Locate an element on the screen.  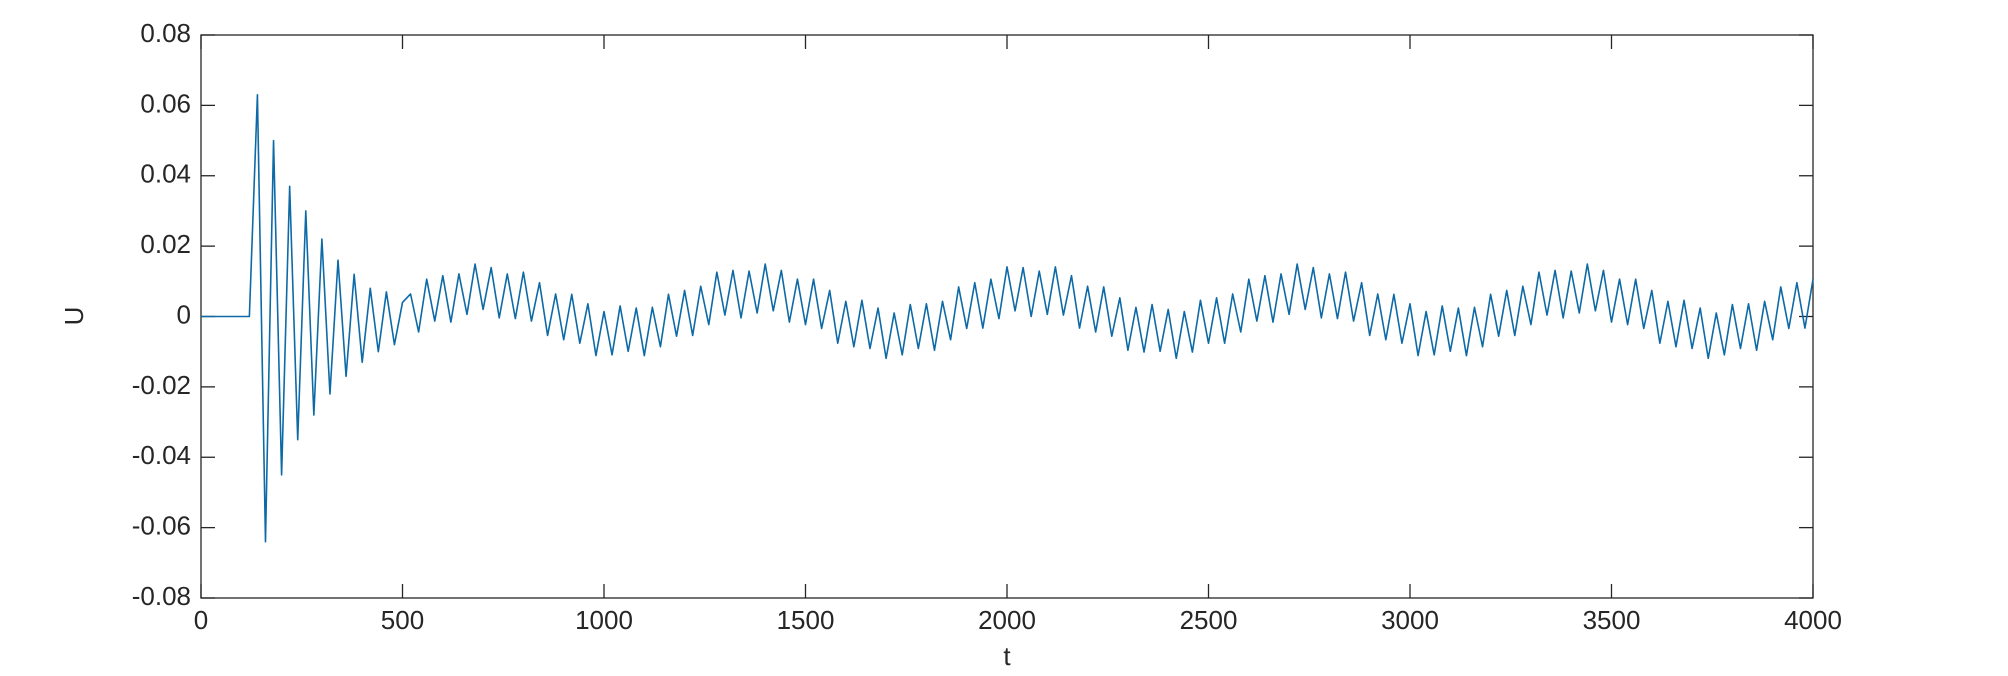
y-tick-label: -0.02 is located at coordinates (161, 385).